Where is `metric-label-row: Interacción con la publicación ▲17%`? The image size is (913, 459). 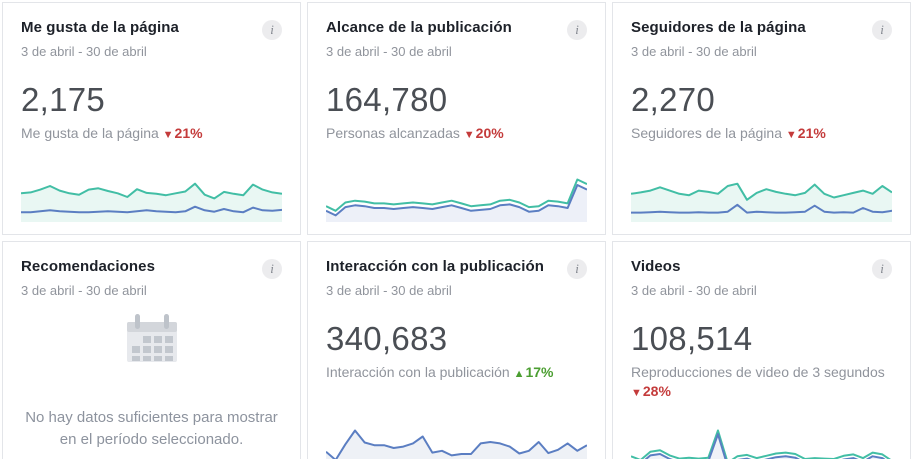
metric-label-row: Interacción con la publicación ▲17% is located at coordinates (456, 372).